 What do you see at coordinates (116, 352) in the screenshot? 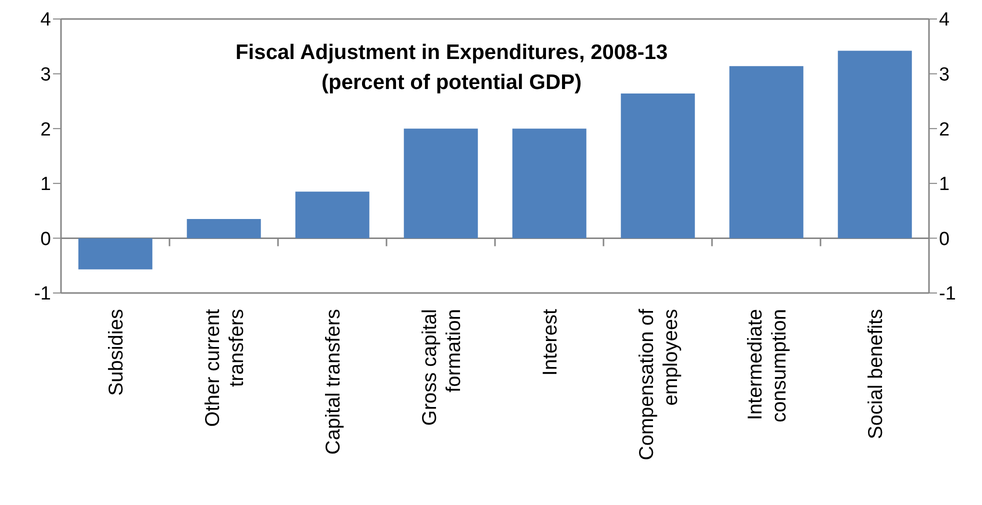
I see `x-tick-label: Subsidies` at bounding box center [116, 352].